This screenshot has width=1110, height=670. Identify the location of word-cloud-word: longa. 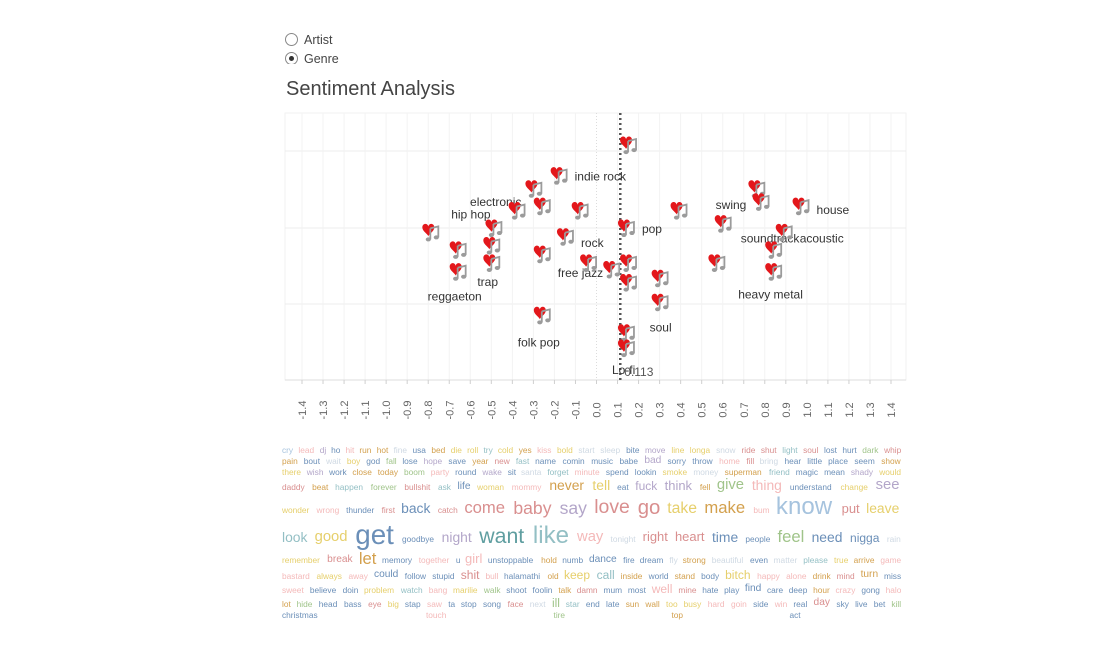
(700, 450).